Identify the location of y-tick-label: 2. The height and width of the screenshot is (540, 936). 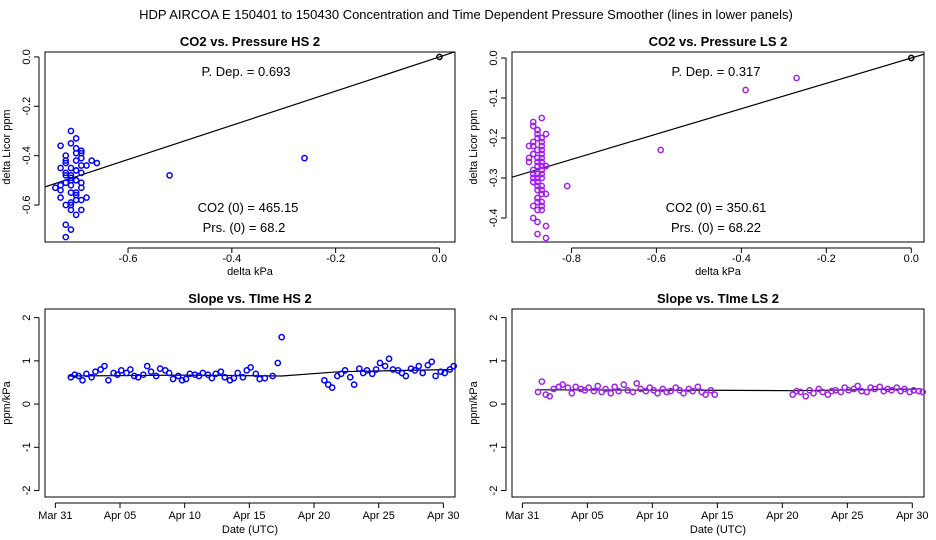
(27, 318).